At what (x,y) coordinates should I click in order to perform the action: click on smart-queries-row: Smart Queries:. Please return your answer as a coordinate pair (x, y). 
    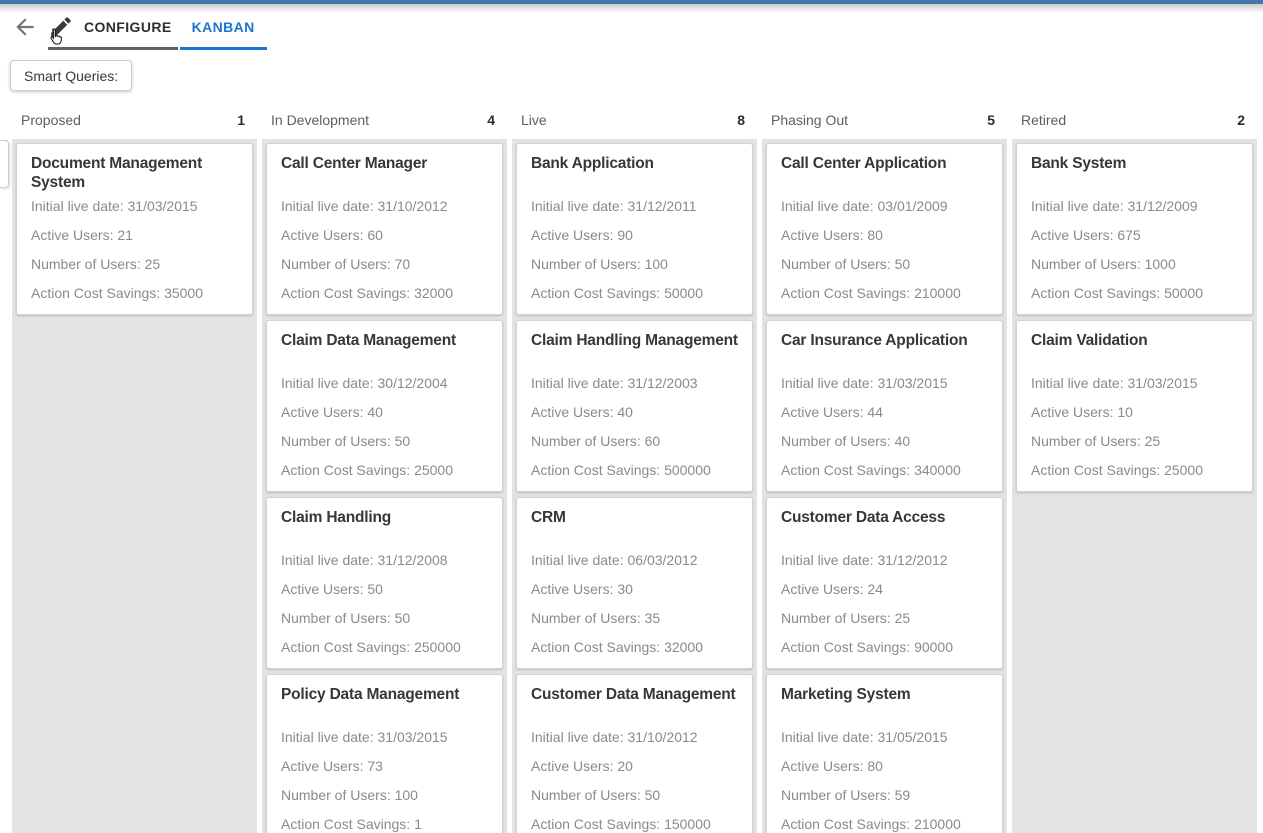
    Looking at the image, I should click on (631, 75).